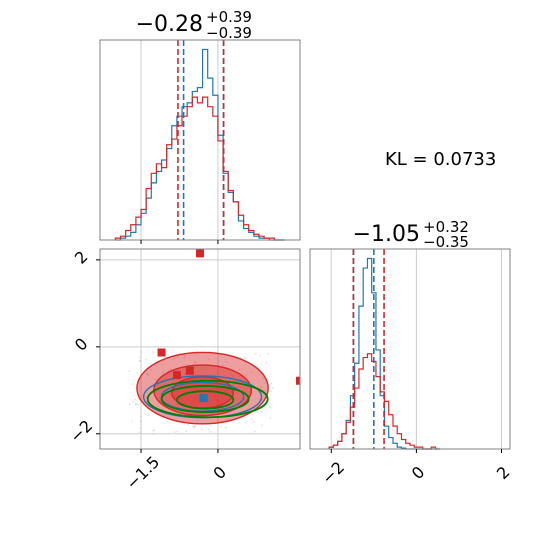  Describe the element at coordinates (219, 472) in the screenshot. I see `x-tick-label: 0` at that location.